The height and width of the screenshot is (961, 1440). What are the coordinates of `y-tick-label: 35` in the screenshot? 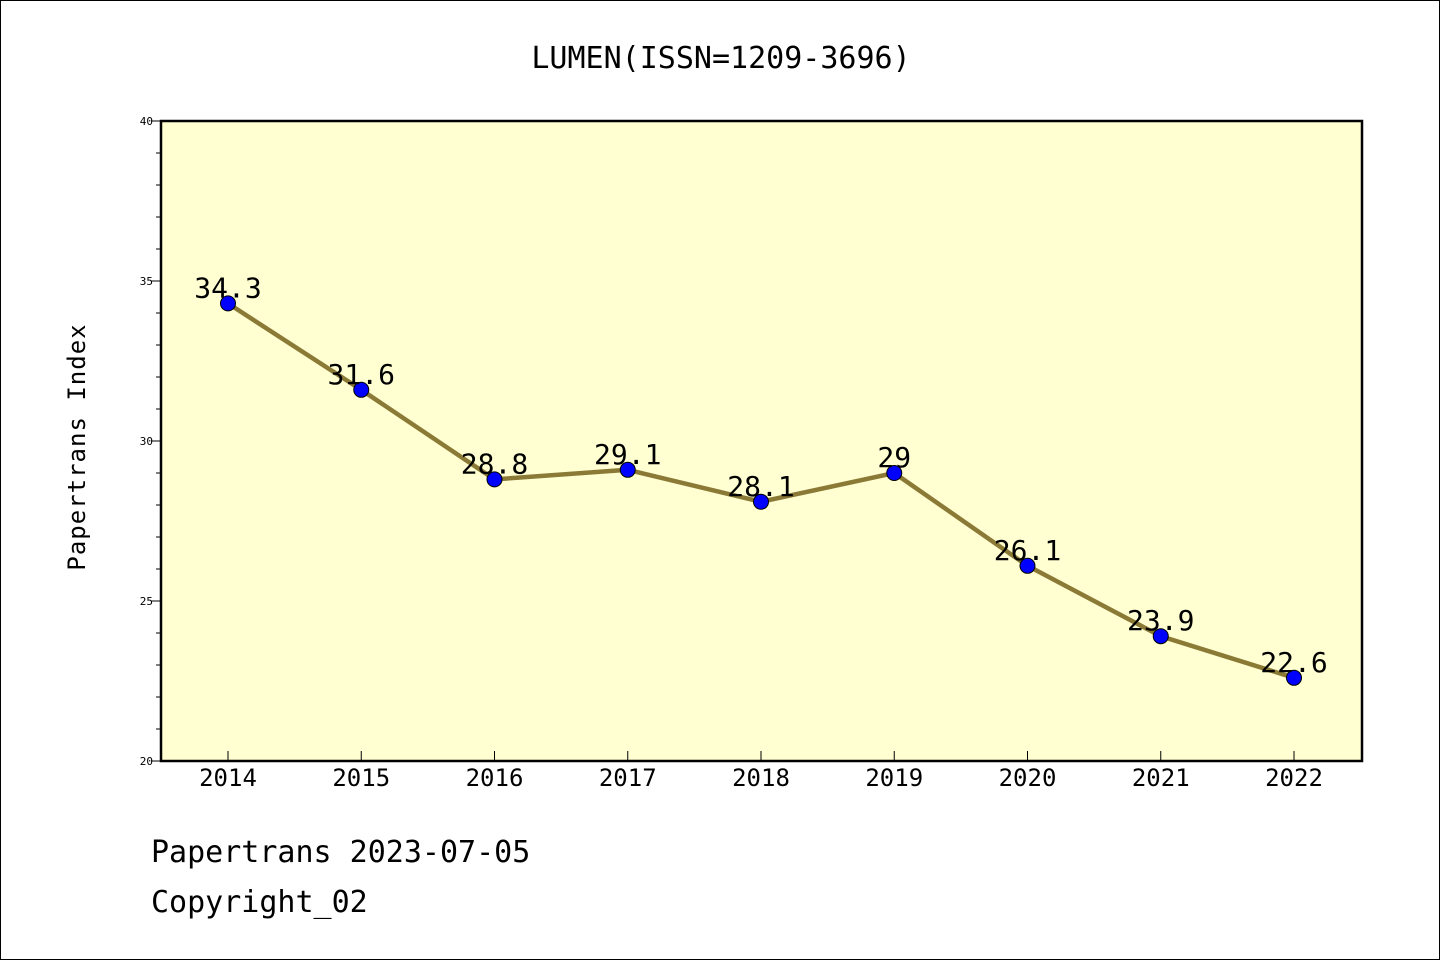 It's located at (146, 281).